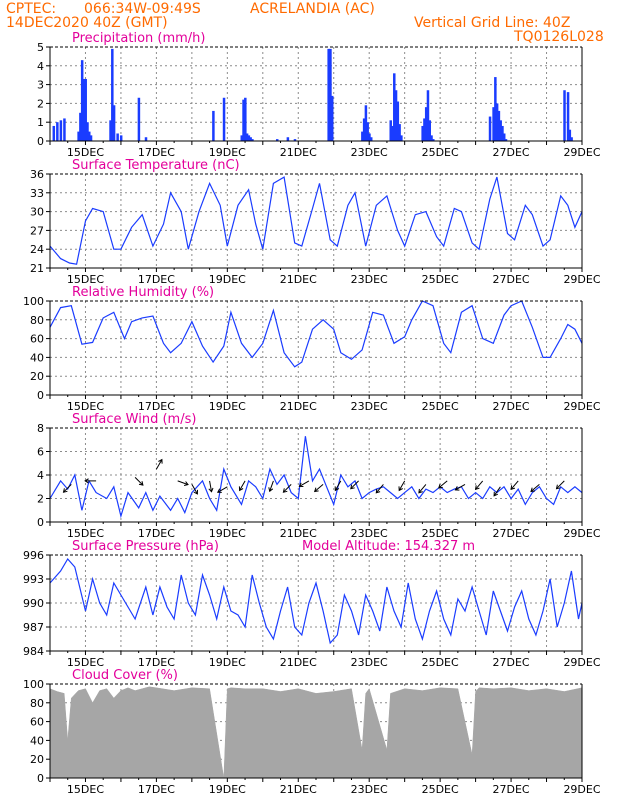  Describe the element at coordinates (156, 789) in the screenshot. I see `cloud-xtick-label: 17DEC` at that location.